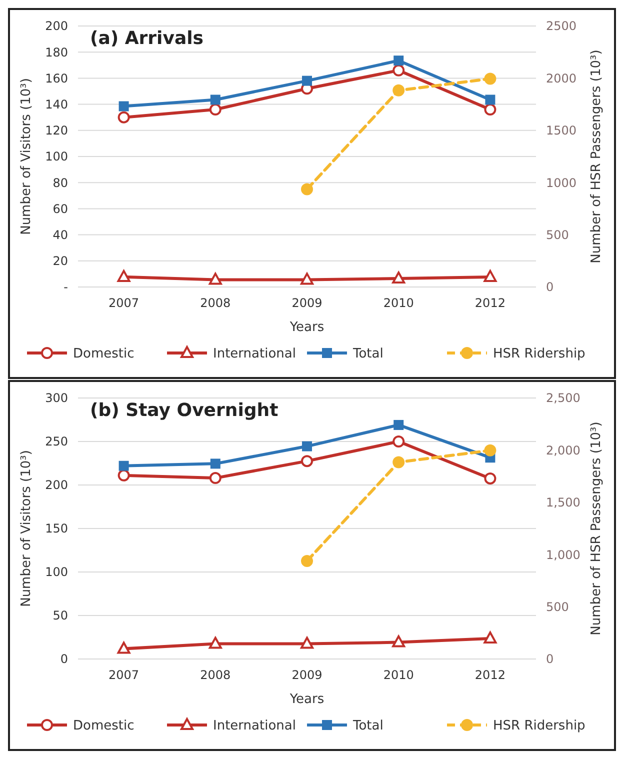 The width and height of the screenshot is (624, 759). Describe the element at coordinates (561, 26) in the screenshot. I see `y2-tick-label: 2500` at that location.